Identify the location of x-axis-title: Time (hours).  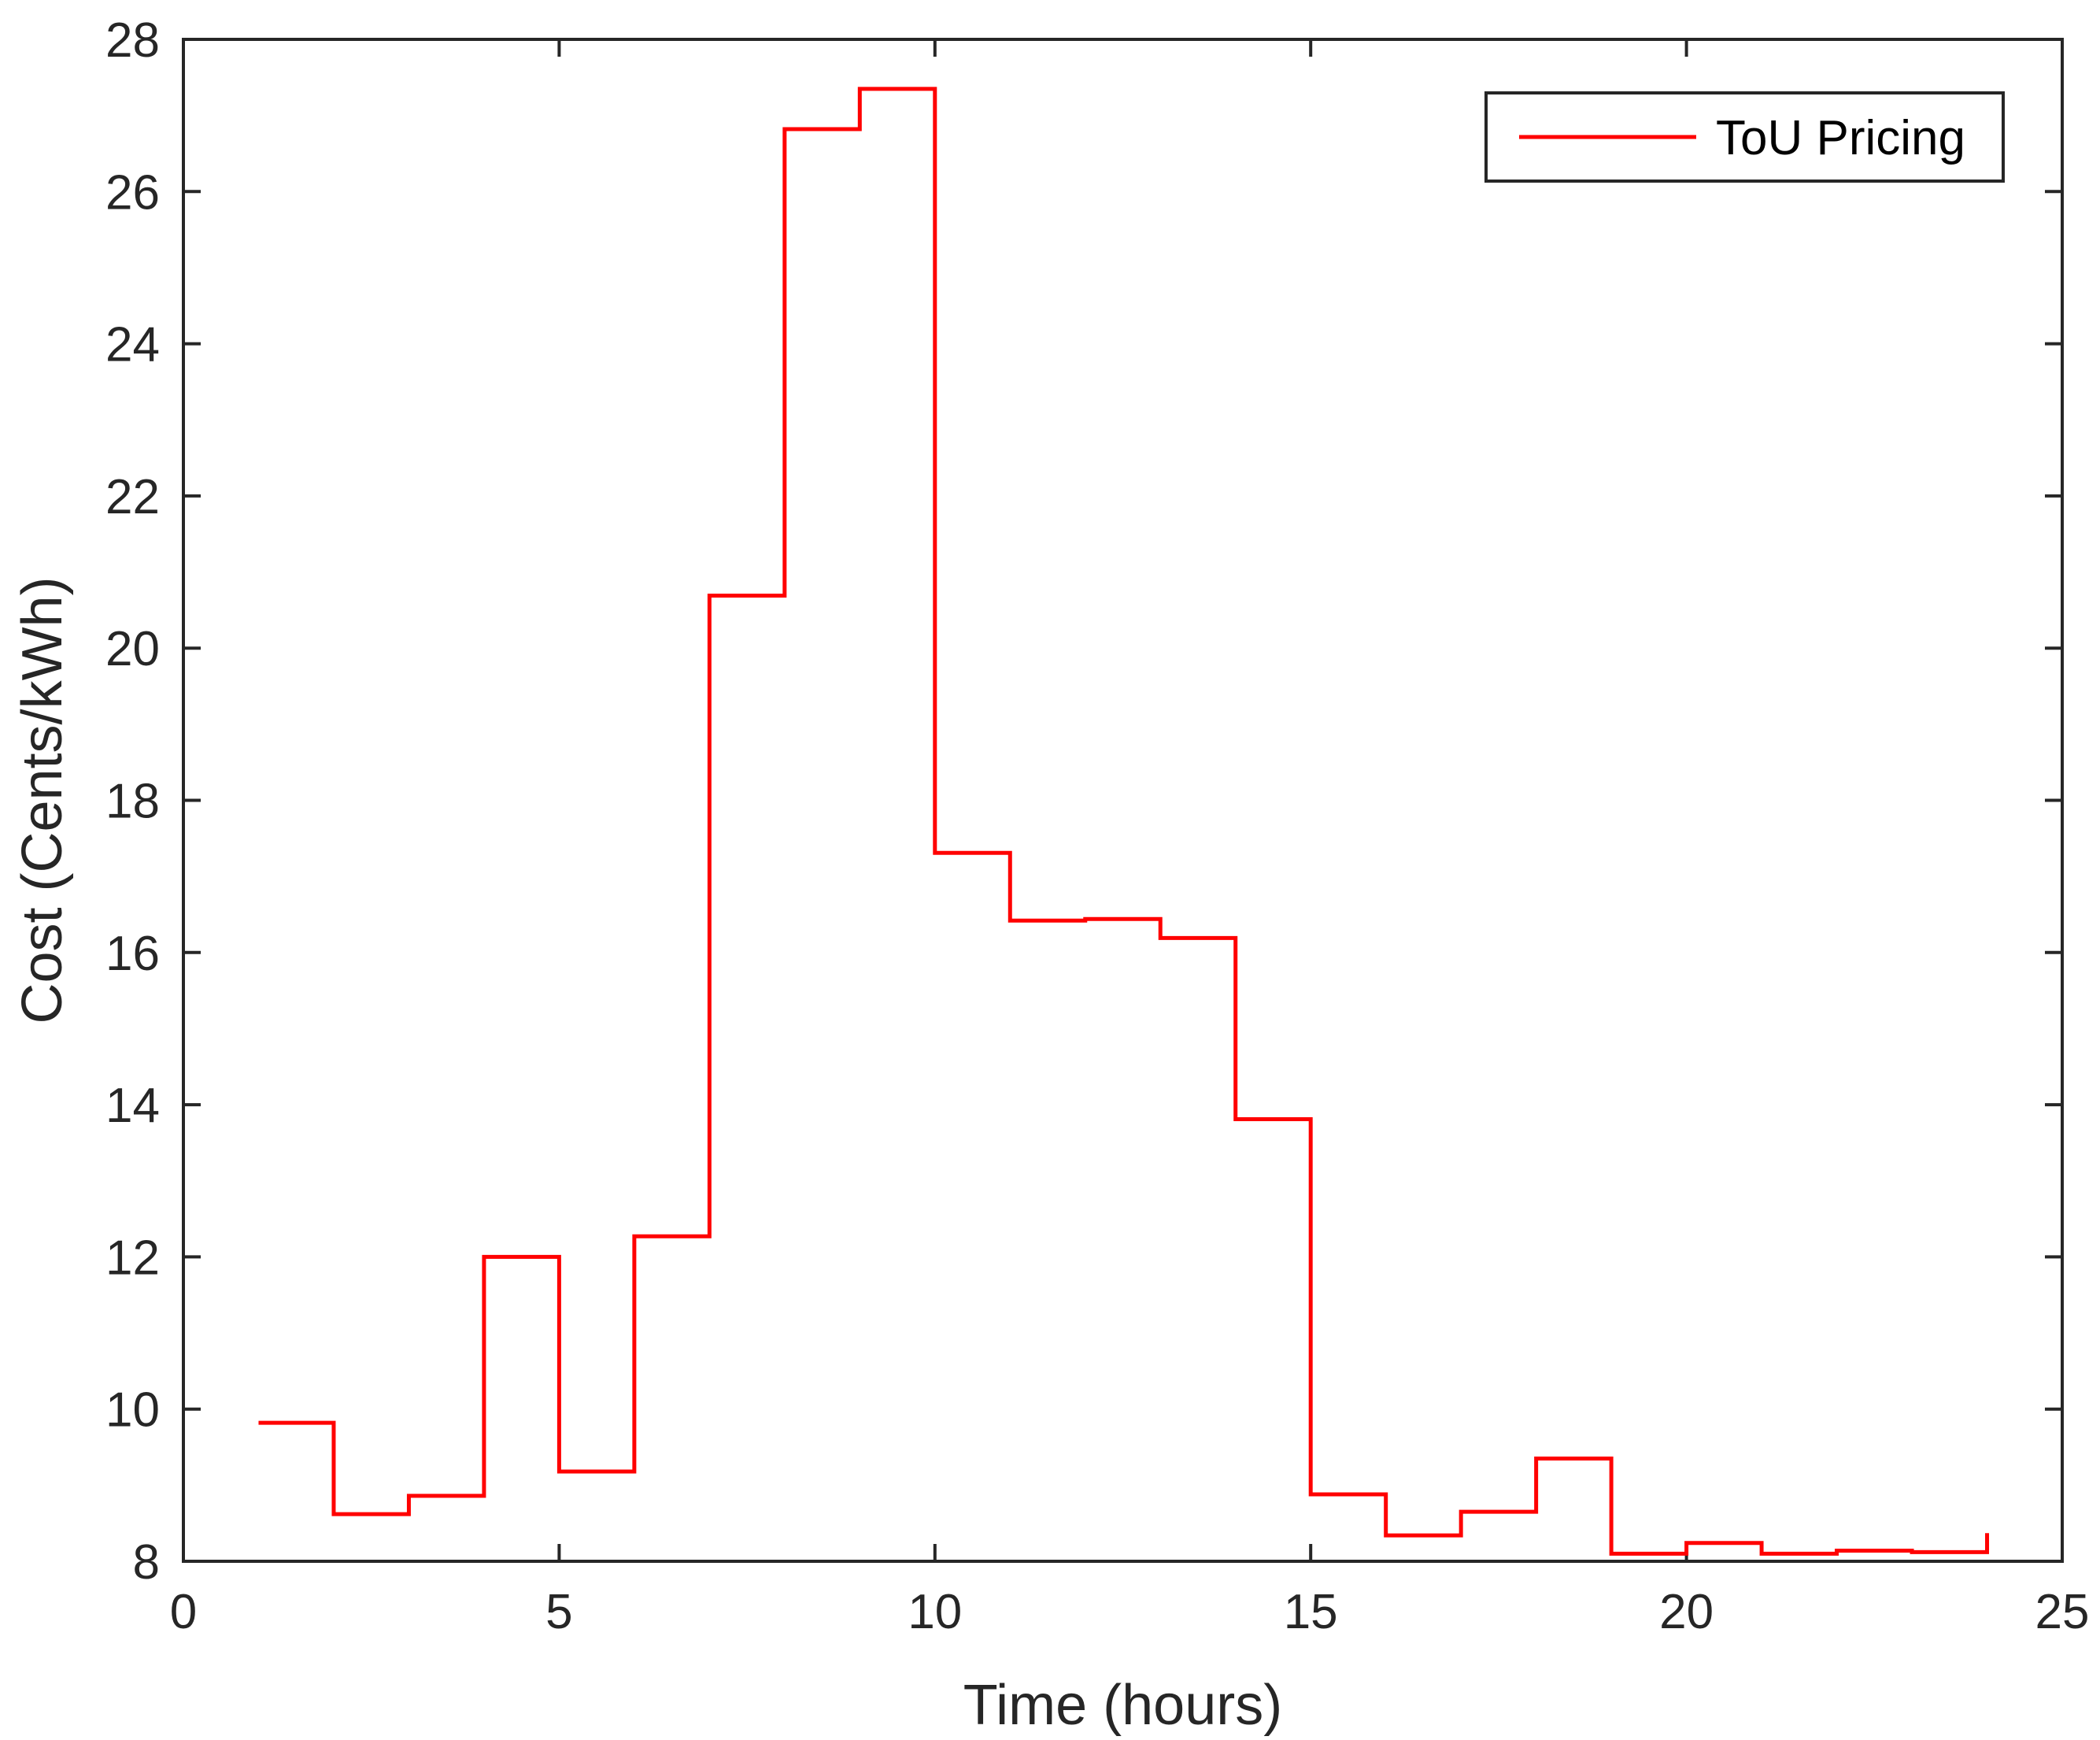
(1122, 1705).